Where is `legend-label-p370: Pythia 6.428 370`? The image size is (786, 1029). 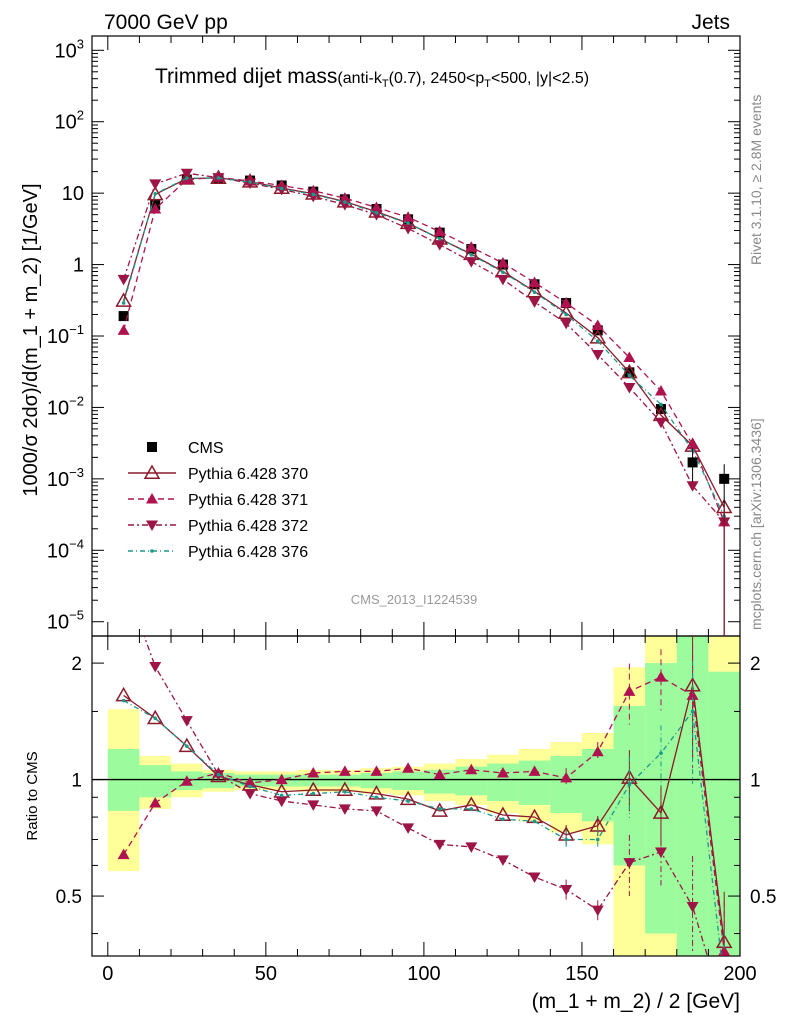 legend-label-p370: Pythia 6.428 370 is located at coordinates (248, 474).